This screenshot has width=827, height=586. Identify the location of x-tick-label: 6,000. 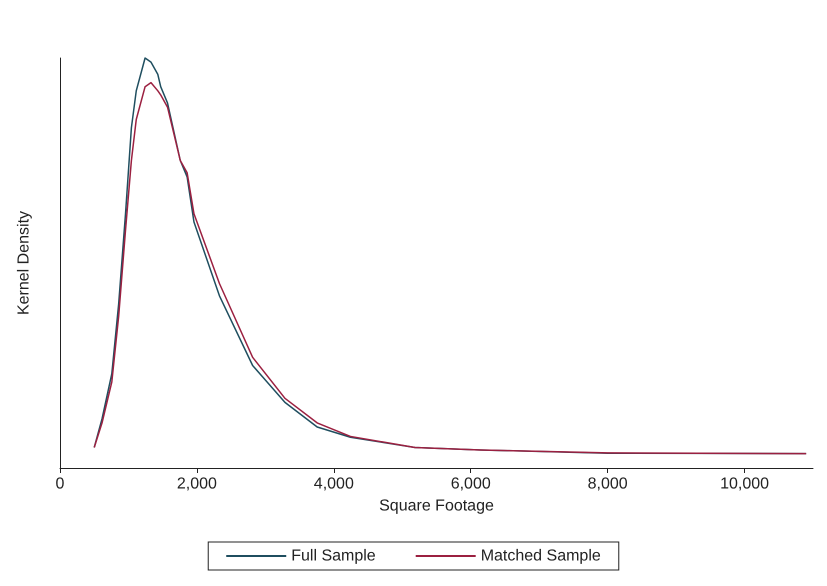
(470, 484).